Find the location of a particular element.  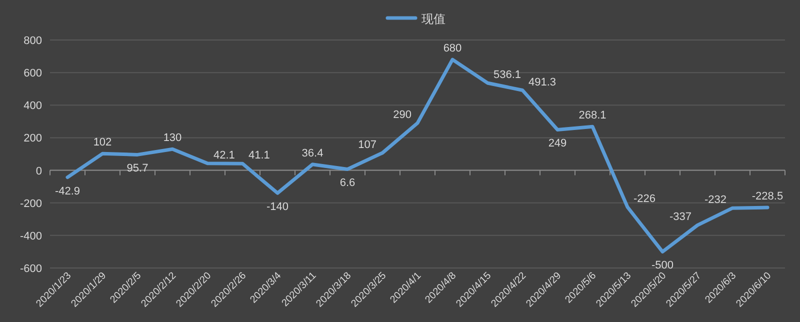

data-label: -42.9 is located at coordinates (67, 191).